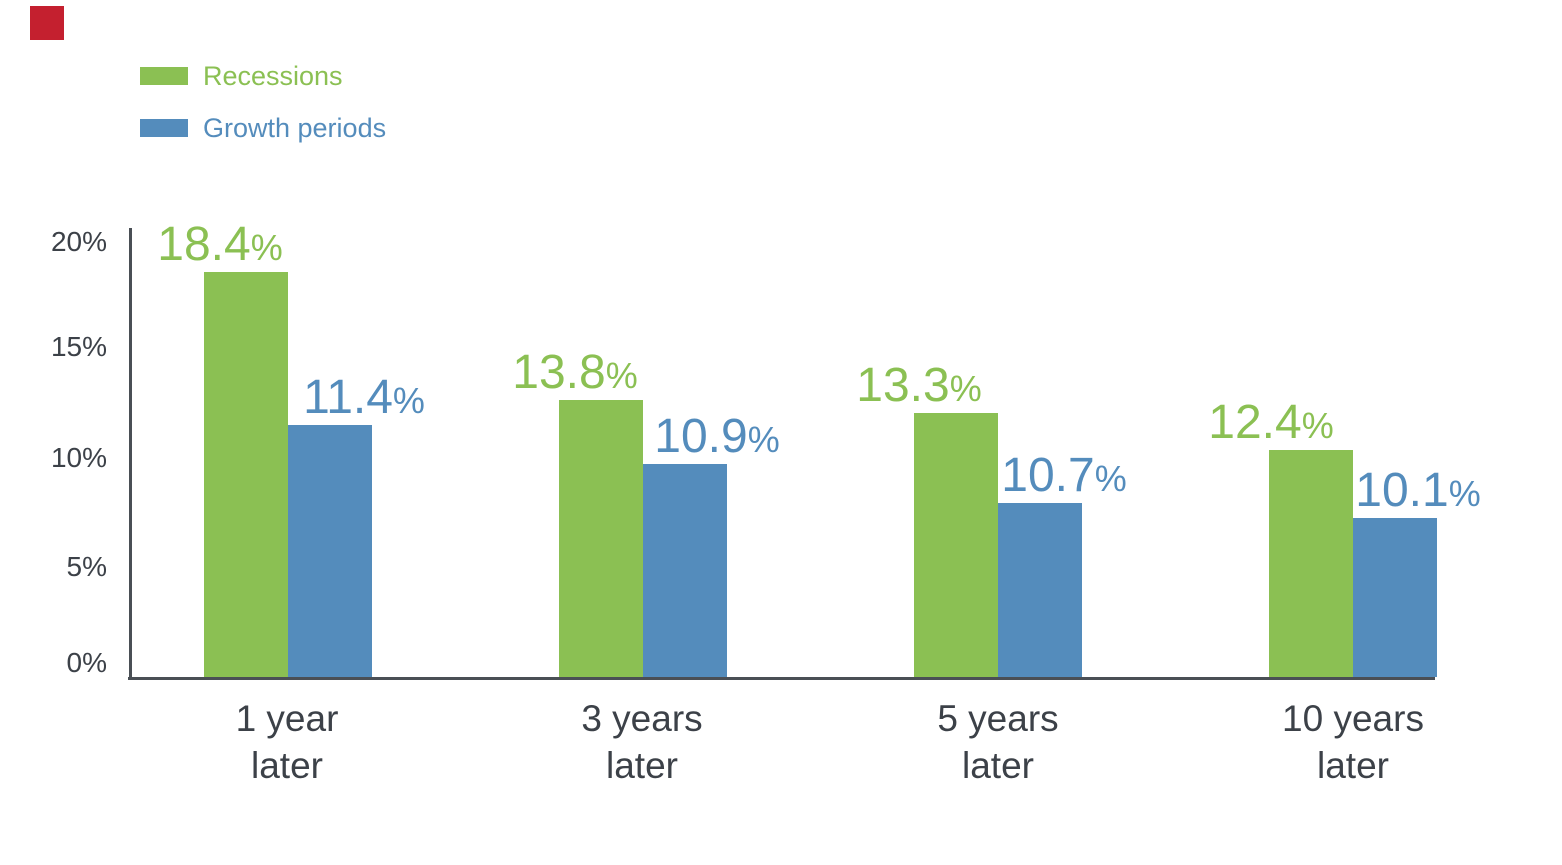 The height and width of the screenshot is (865, 1562). I want to click on y-tick-label: 0%, so click(86, 662).